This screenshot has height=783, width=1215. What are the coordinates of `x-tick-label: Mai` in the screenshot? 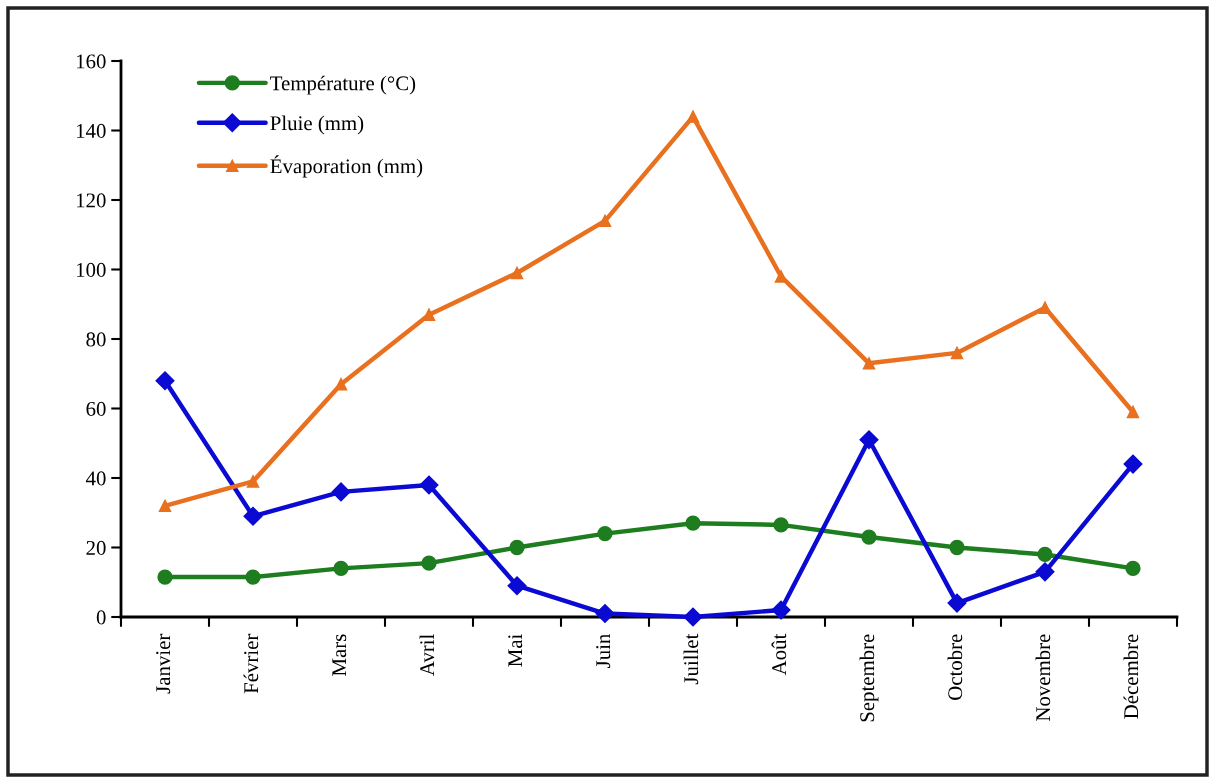 It's located at (515, 650).